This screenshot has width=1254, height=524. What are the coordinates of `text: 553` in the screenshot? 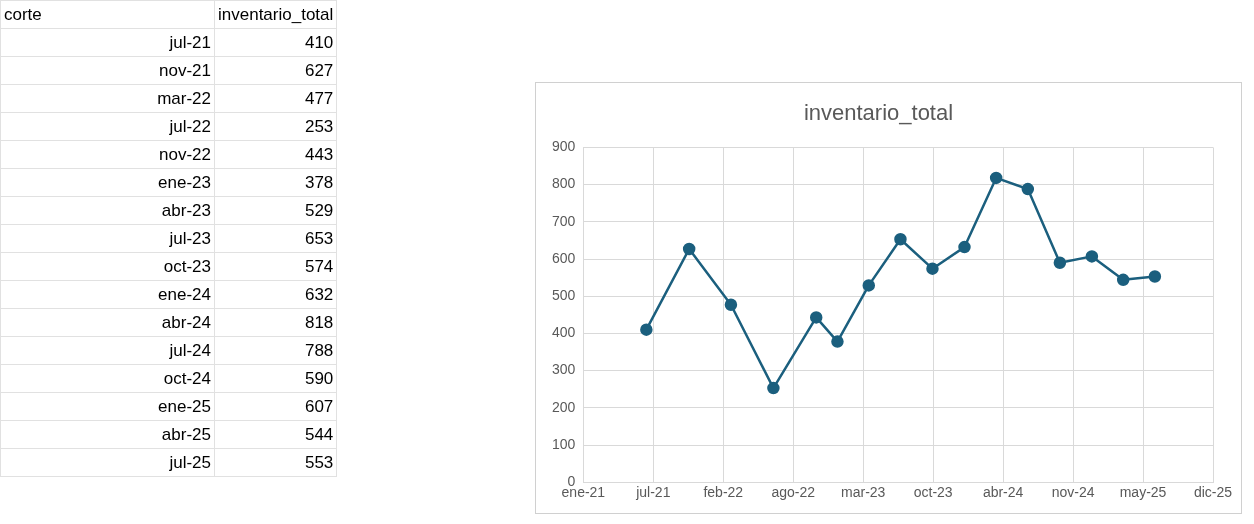 It's located at (275, 462).